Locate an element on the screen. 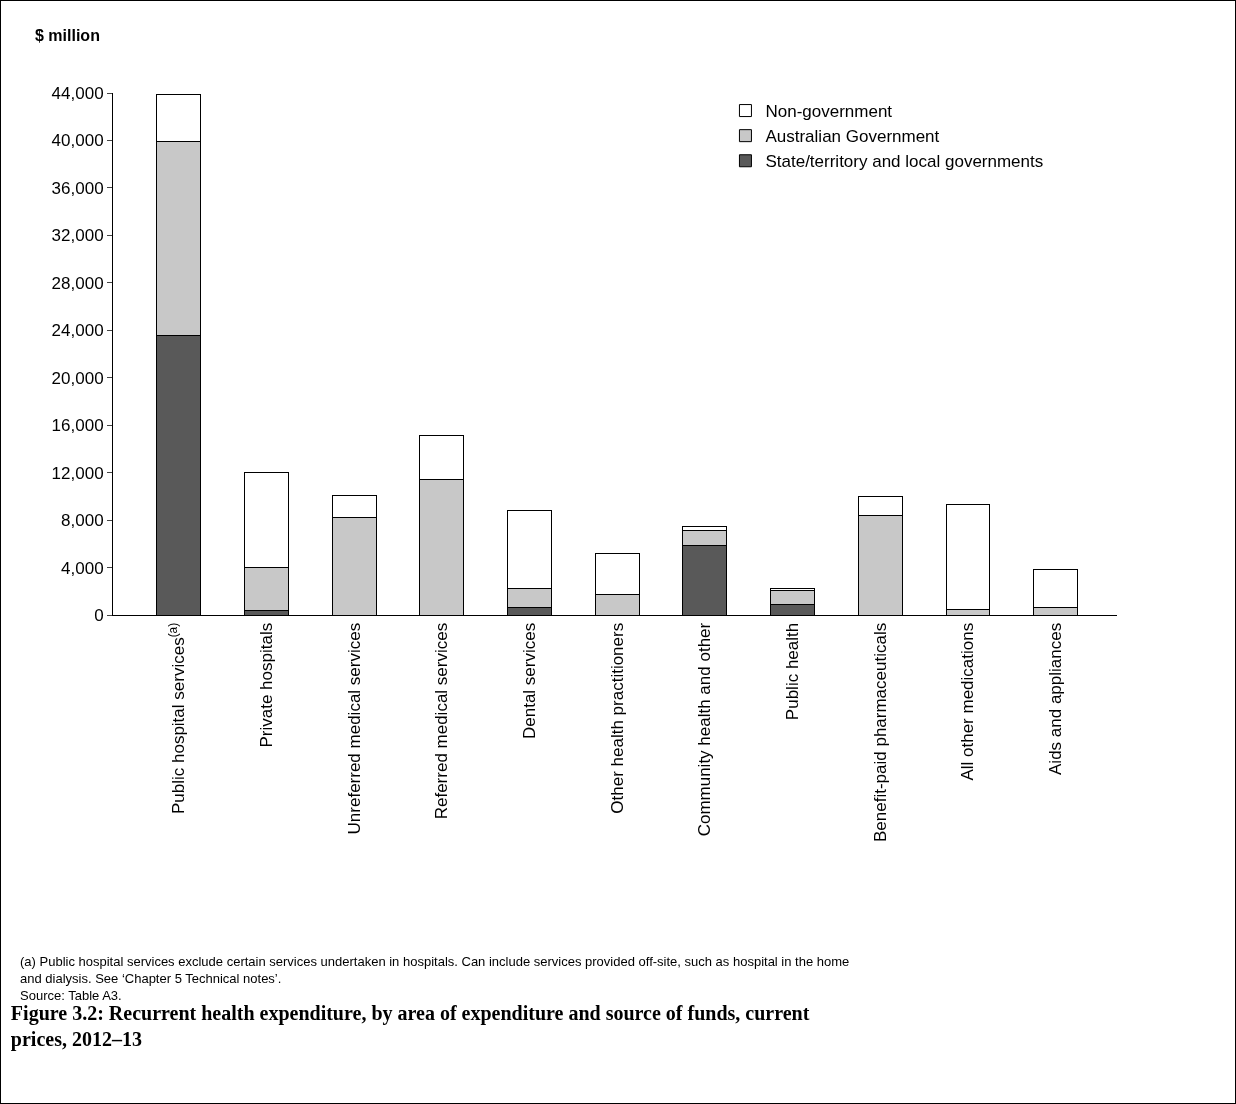 Image resolution: width=1236 pixels, height=1104 pixels. text: Figure 3.2: Recurrent health expenditure, by area of expenditure and source of funds, current prices, 2012–13 is located at coordinates (410, 1027).